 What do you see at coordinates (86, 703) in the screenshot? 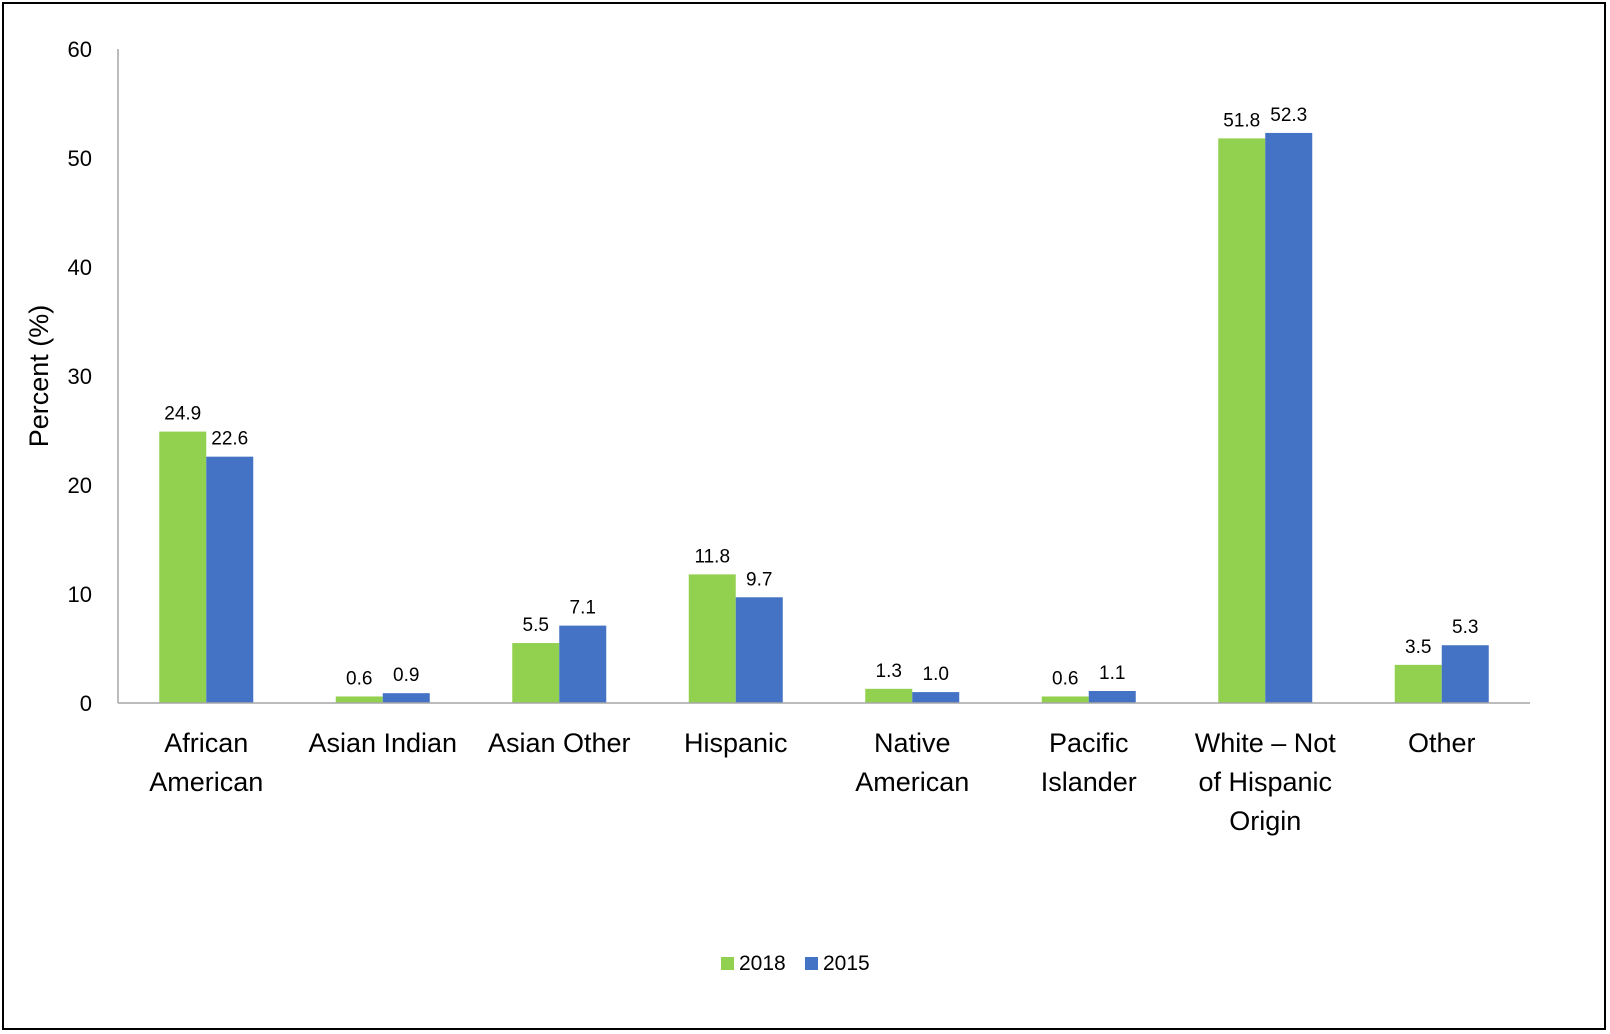
I see `y-tick-label: 0` at bounding box center [86, 703].